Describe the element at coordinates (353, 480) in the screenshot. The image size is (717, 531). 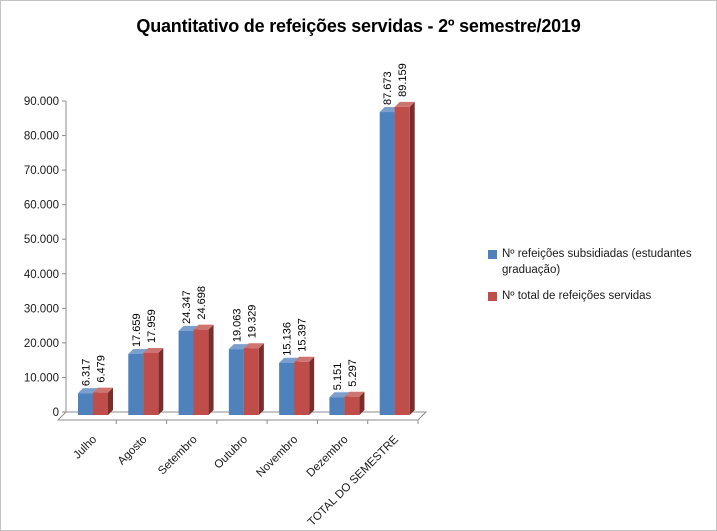
I see `category-label: TOTAL DO SEMESTRE` at that location.